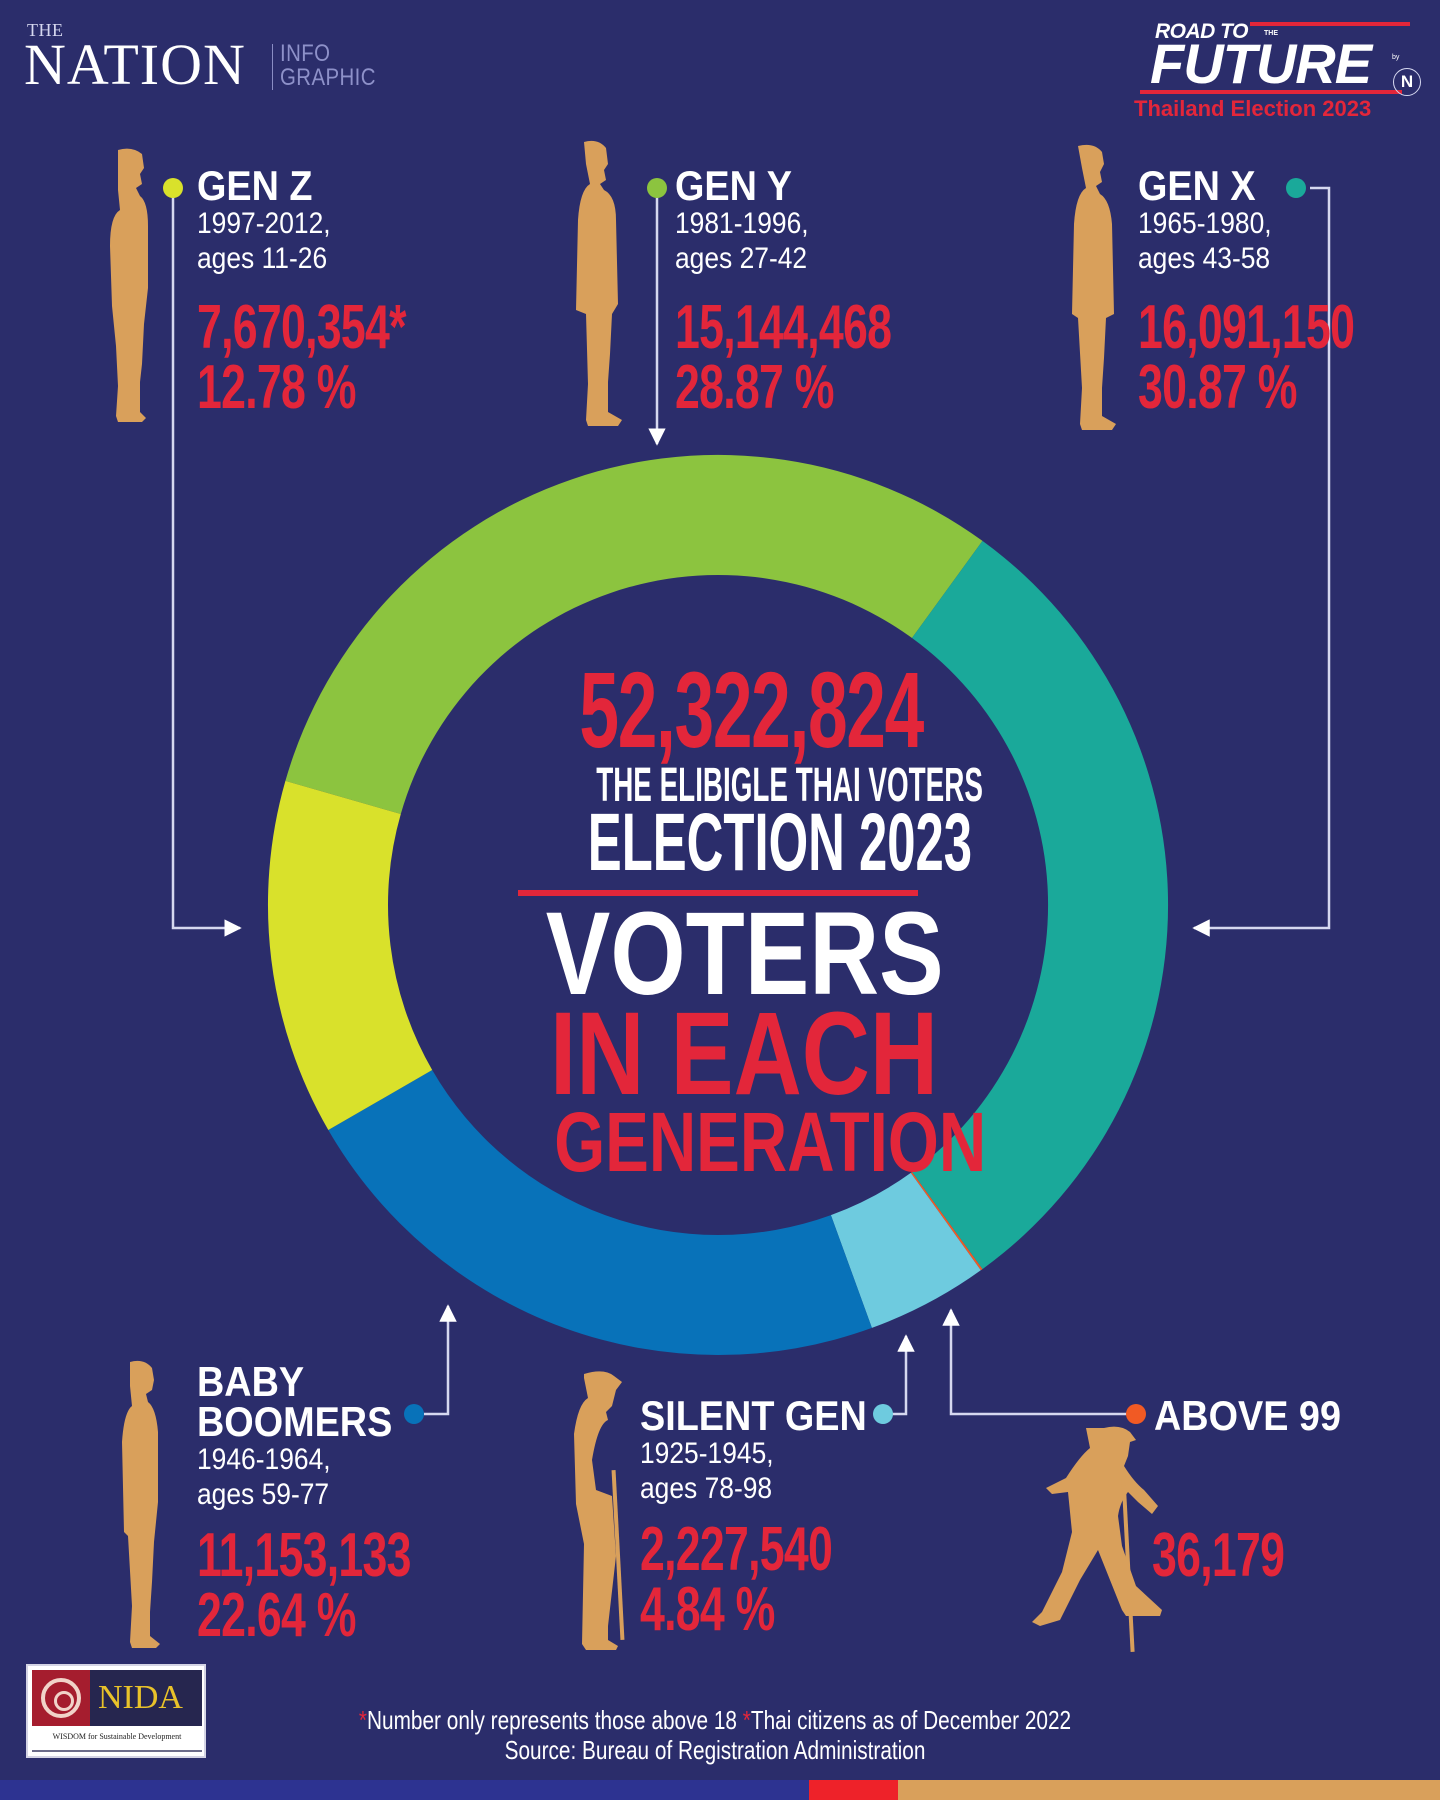 This screenshot has height=1800, width=1440. I want to click on cane-silent-icon, so click(618, 1555).